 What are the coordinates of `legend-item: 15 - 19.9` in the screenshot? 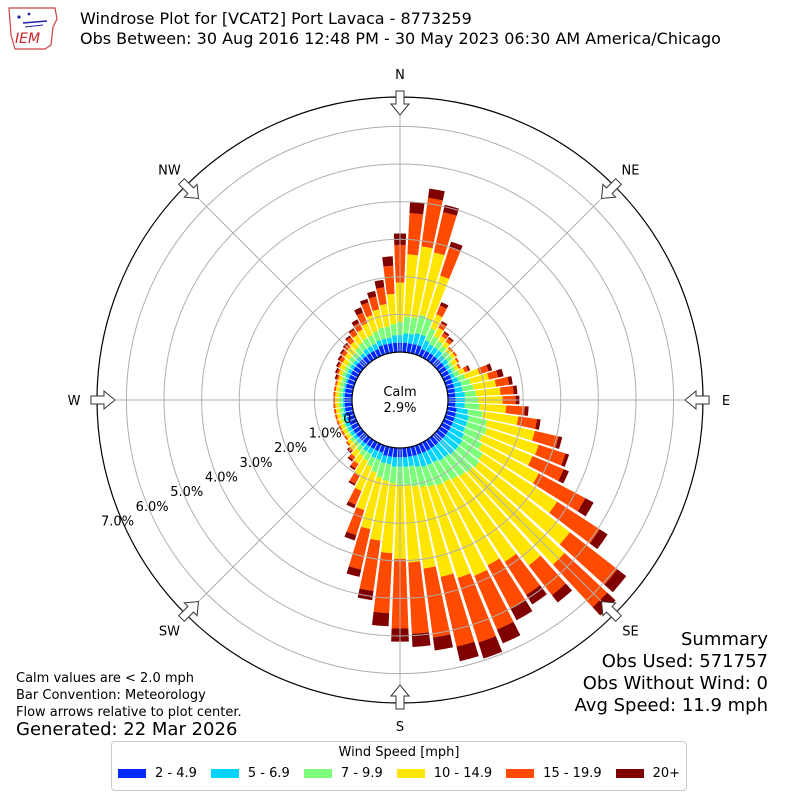 It's located at (554, 773).